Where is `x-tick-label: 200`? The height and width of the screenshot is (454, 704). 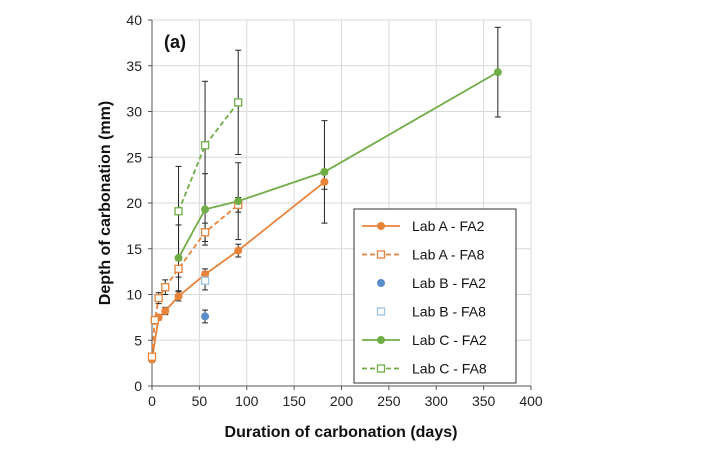
x-tick-label: 200 is located at coordinates (342, 401).